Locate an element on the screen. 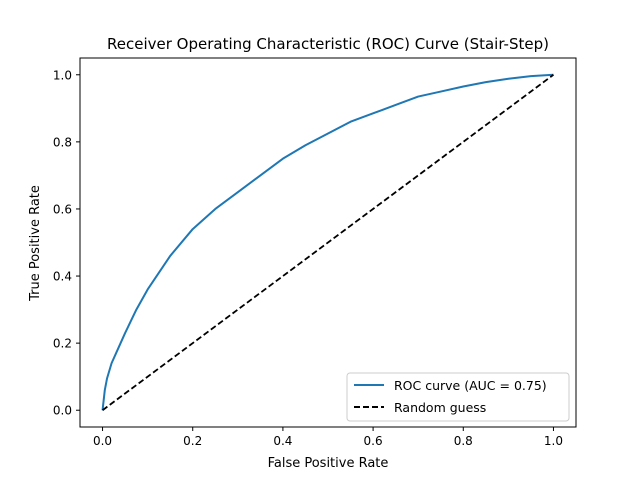  y-tick-label: 0.4 is located at coordinates (62, 277).